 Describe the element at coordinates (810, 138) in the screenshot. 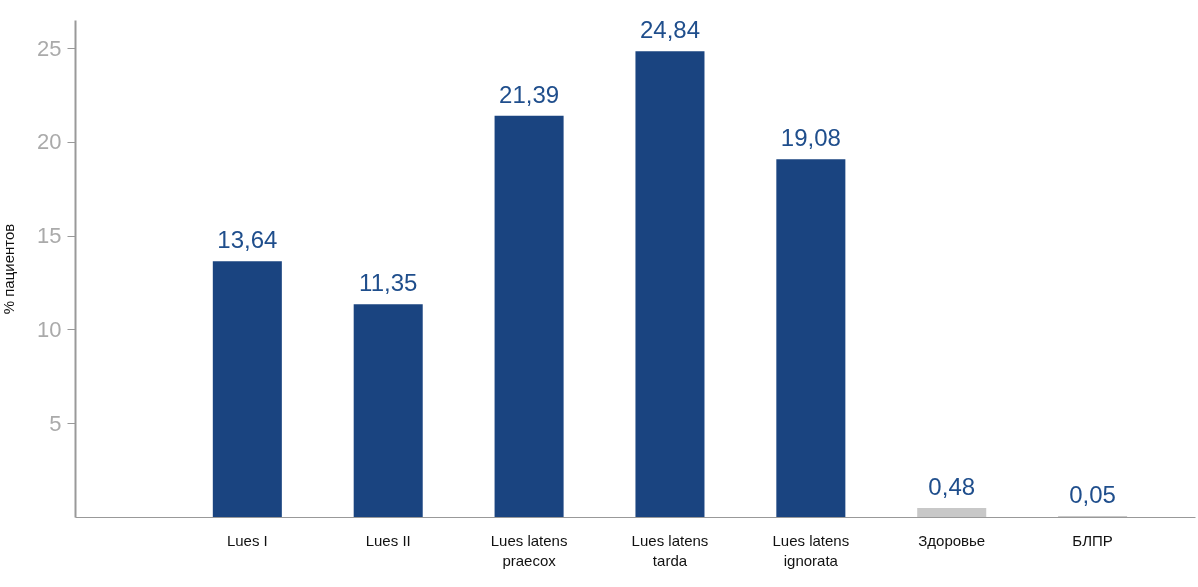

I see `data-label: 19,08` at that location.